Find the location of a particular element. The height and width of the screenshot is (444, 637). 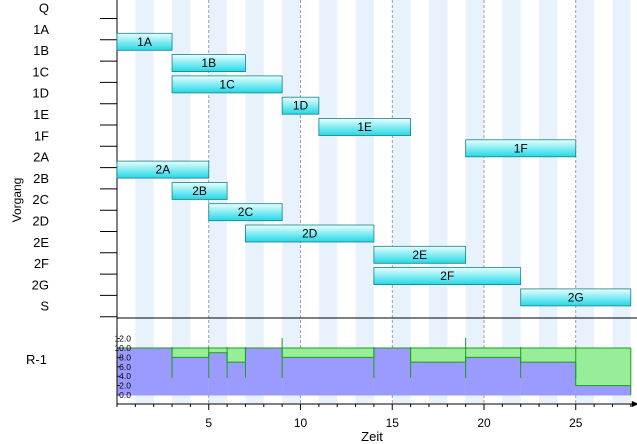

x-axis-label: Zeit is located at coordinates (372, 436).